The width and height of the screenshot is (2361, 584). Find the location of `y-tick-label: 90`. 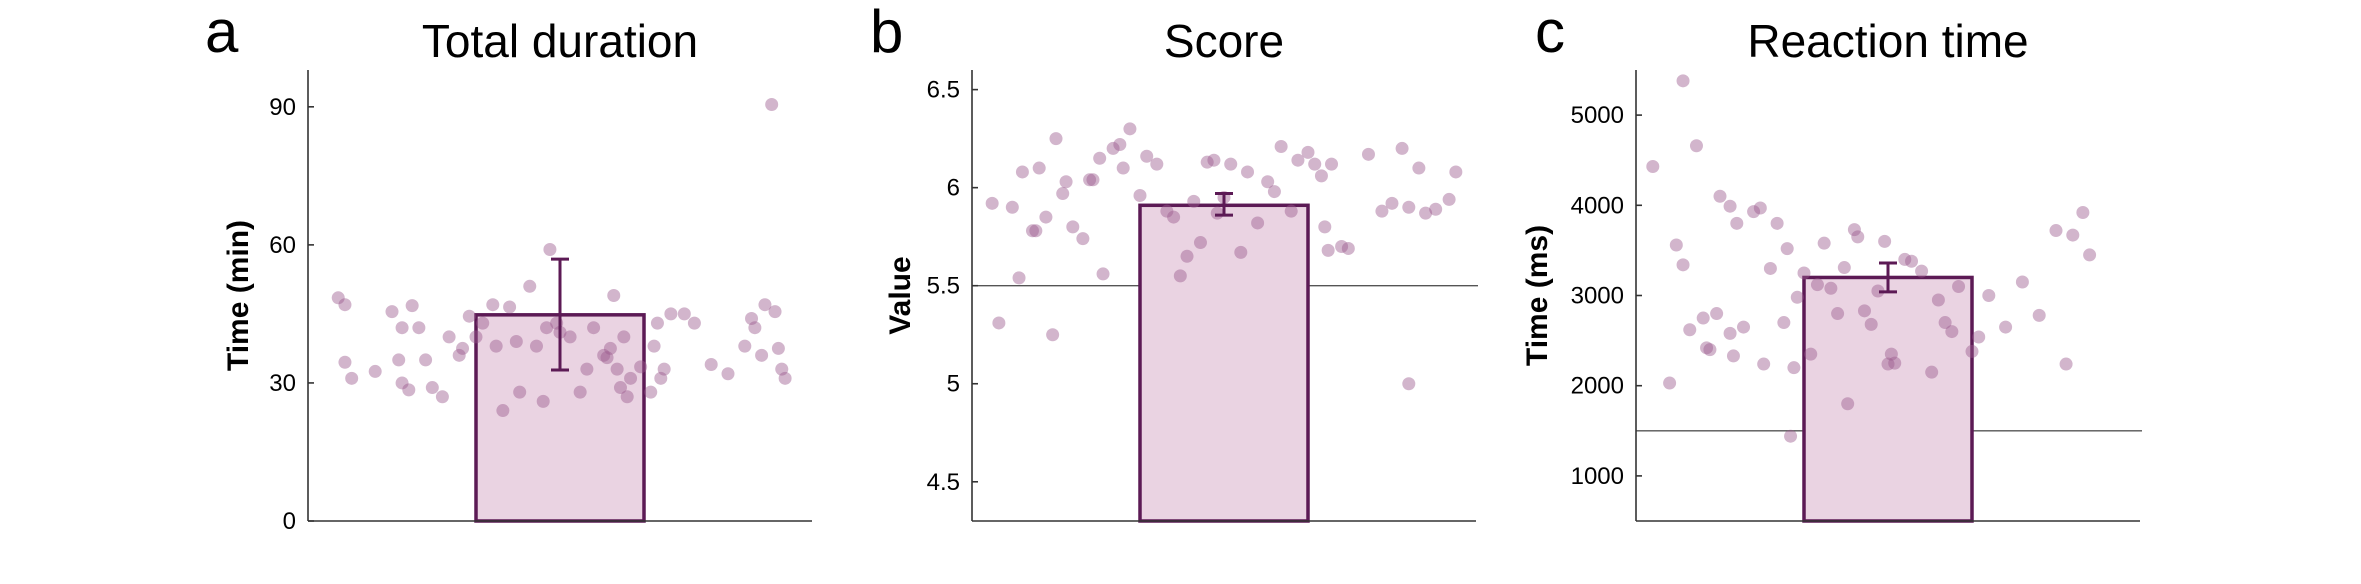

y-tick-label: 90 is located at coordinates (282, 107).